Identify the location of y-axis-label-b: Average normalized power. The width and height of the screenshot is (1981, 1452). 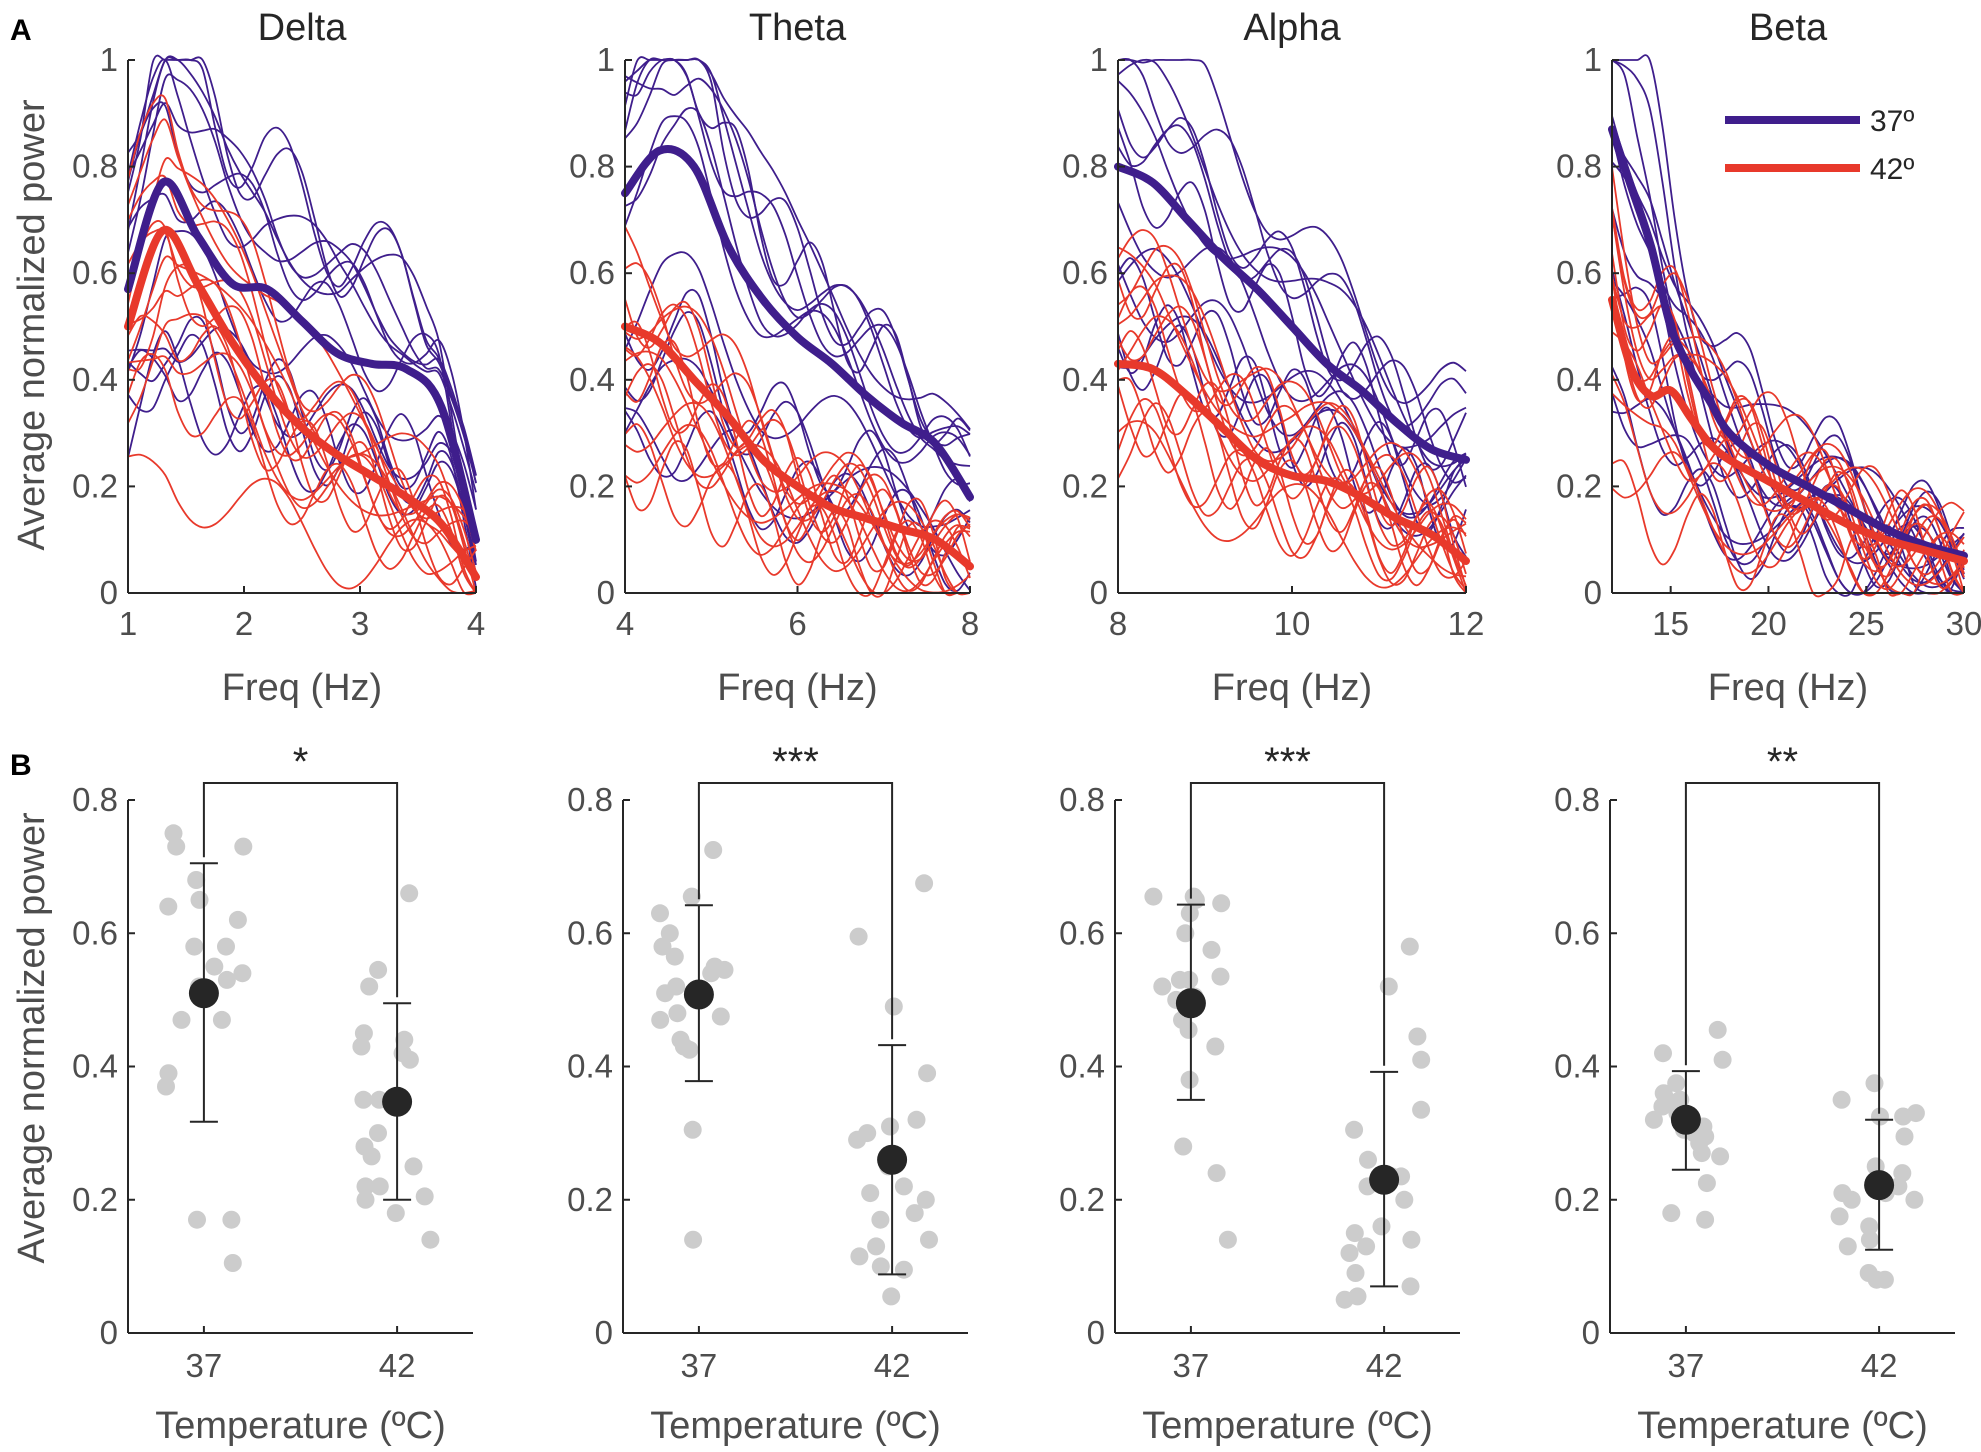
(32, 1038).